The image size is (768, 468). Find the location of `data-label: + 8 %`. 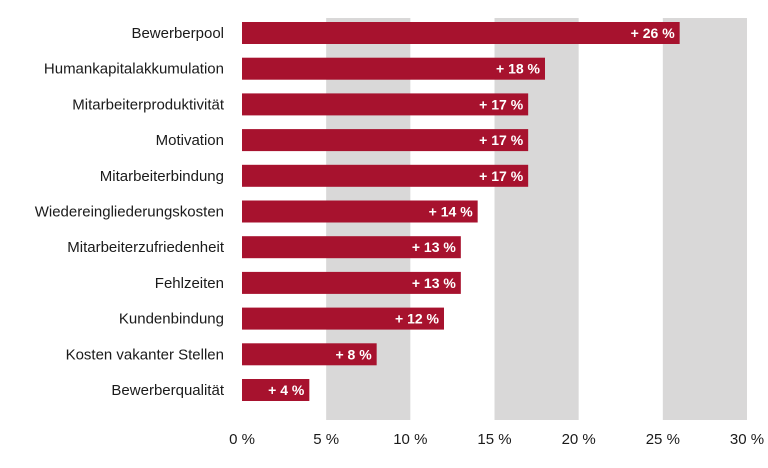

data-label: + 8 % is located at coordinates (353, 354).